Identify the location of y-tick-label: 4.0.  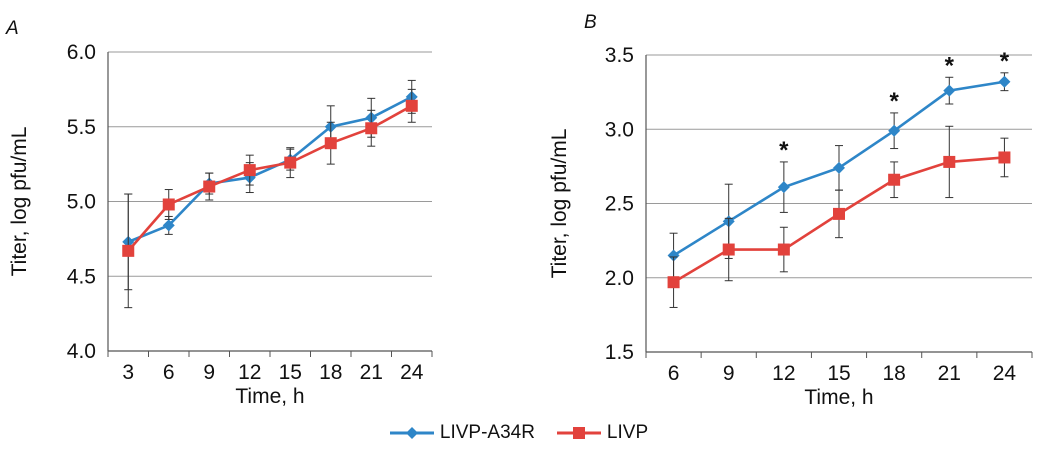
(81, 351).